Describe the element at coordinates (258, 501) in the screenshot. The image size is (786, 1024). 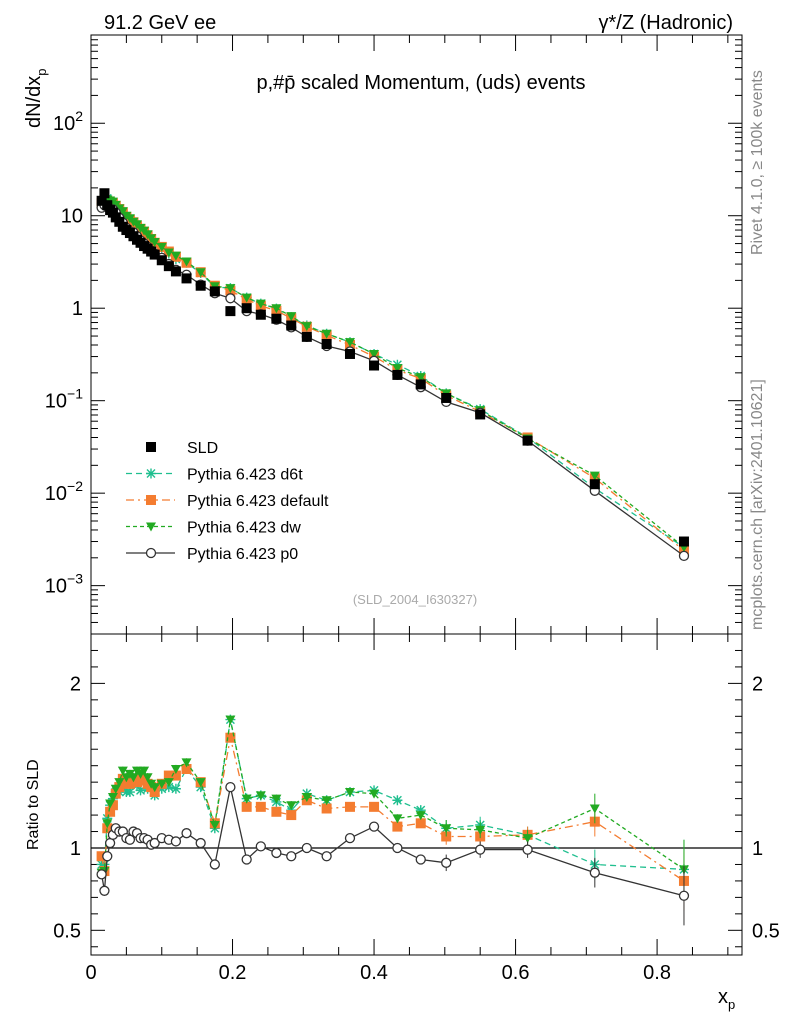
I see `legend-label: Pythia 6.423 default` at that location.